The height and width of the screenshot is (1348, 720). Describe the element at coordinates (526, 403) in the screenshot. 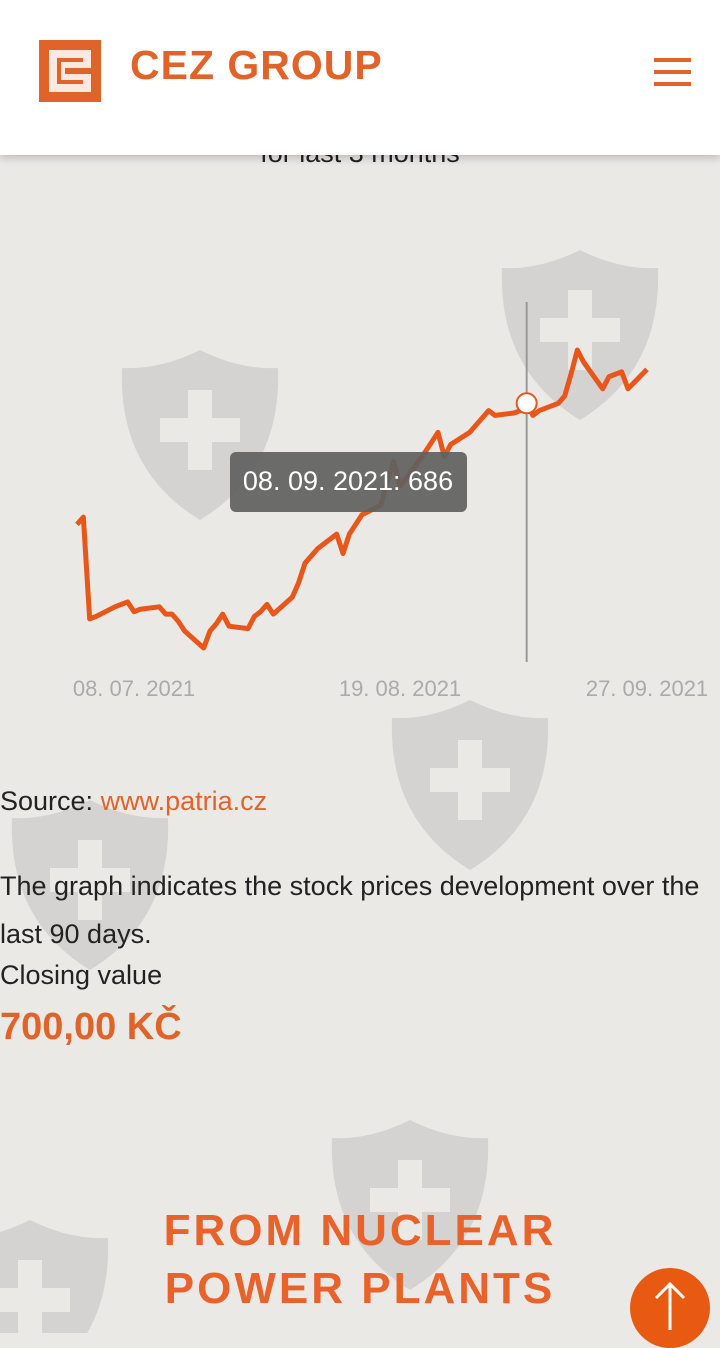

I see `hover-point` at that location.